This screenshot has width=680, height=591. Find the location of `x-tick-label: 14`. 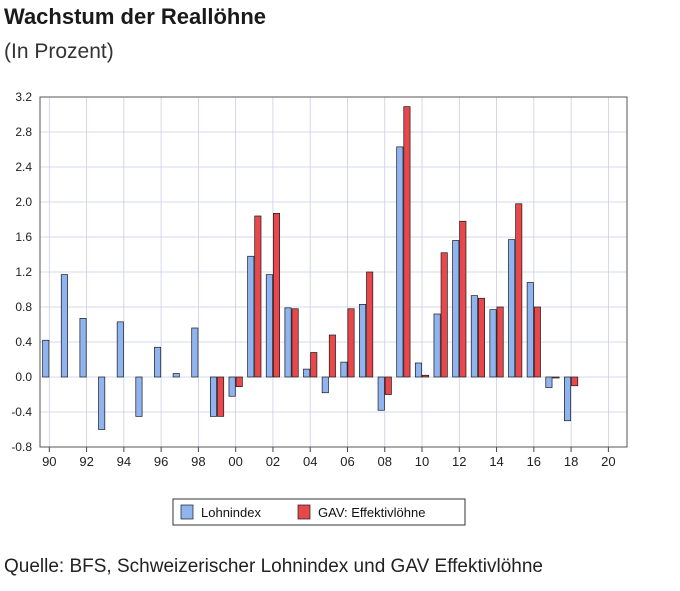

x-tick-label: 14 is located at coordinates (496, 461).